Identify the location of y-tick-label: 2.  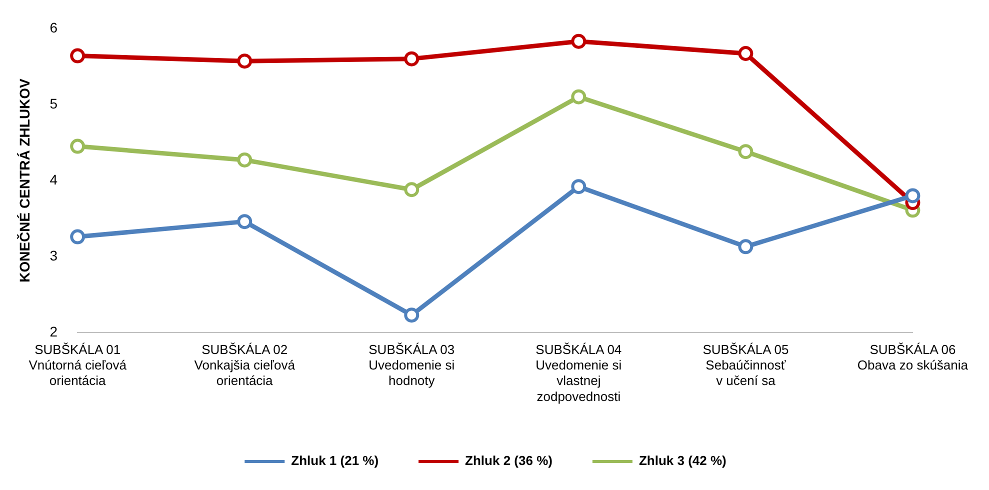
(54, 331).